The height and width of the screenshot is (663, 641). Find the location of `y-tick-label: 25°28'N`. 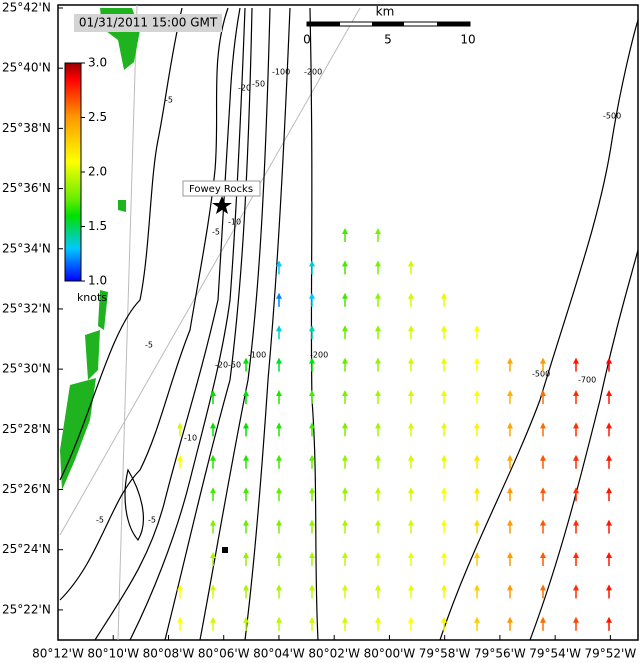

y-tick-label: 25°28'N is located at coordinates (26, 429).